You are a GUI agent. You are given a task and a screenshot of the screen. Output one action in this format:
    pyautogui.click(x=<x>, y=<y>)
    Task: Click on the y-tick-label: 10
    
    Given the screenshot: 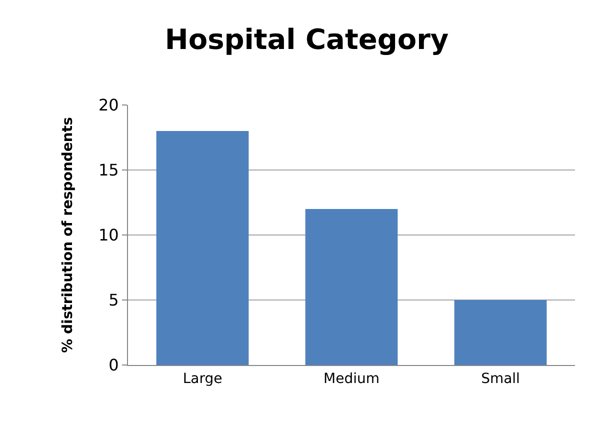 What is the action you would take?
    pyautogui.click(x=108, y=235)
    